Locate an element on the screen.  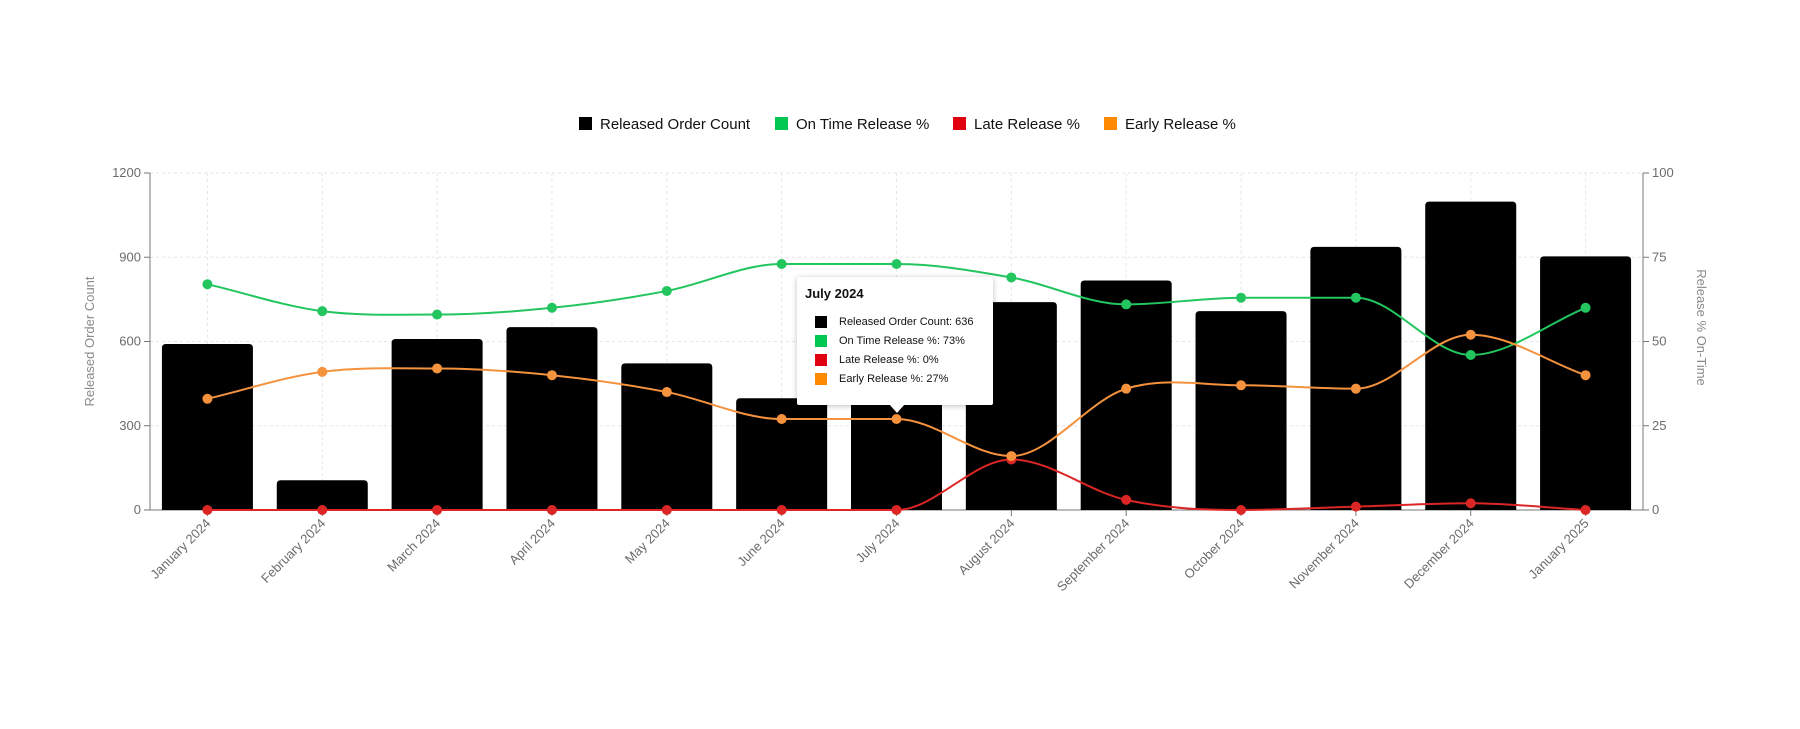
legend-label: On Time Release % is located at coordinates (862, 124).